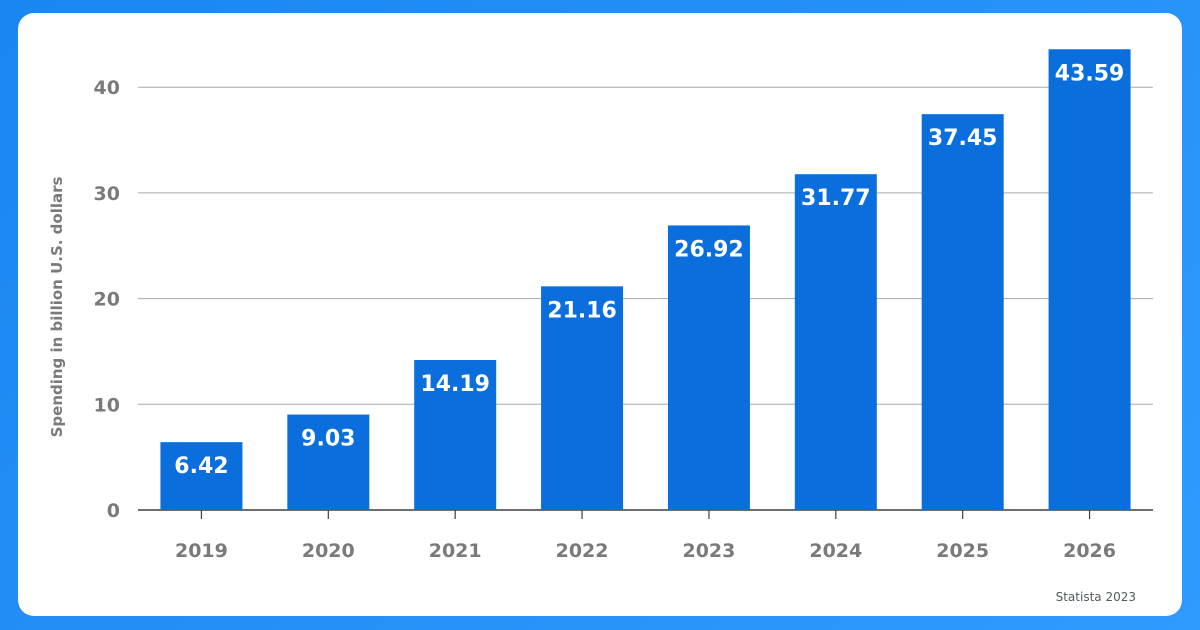  Describe the element at coordinates (836, 198) in the screenshot. I see `data-label: 31.77` at that location.